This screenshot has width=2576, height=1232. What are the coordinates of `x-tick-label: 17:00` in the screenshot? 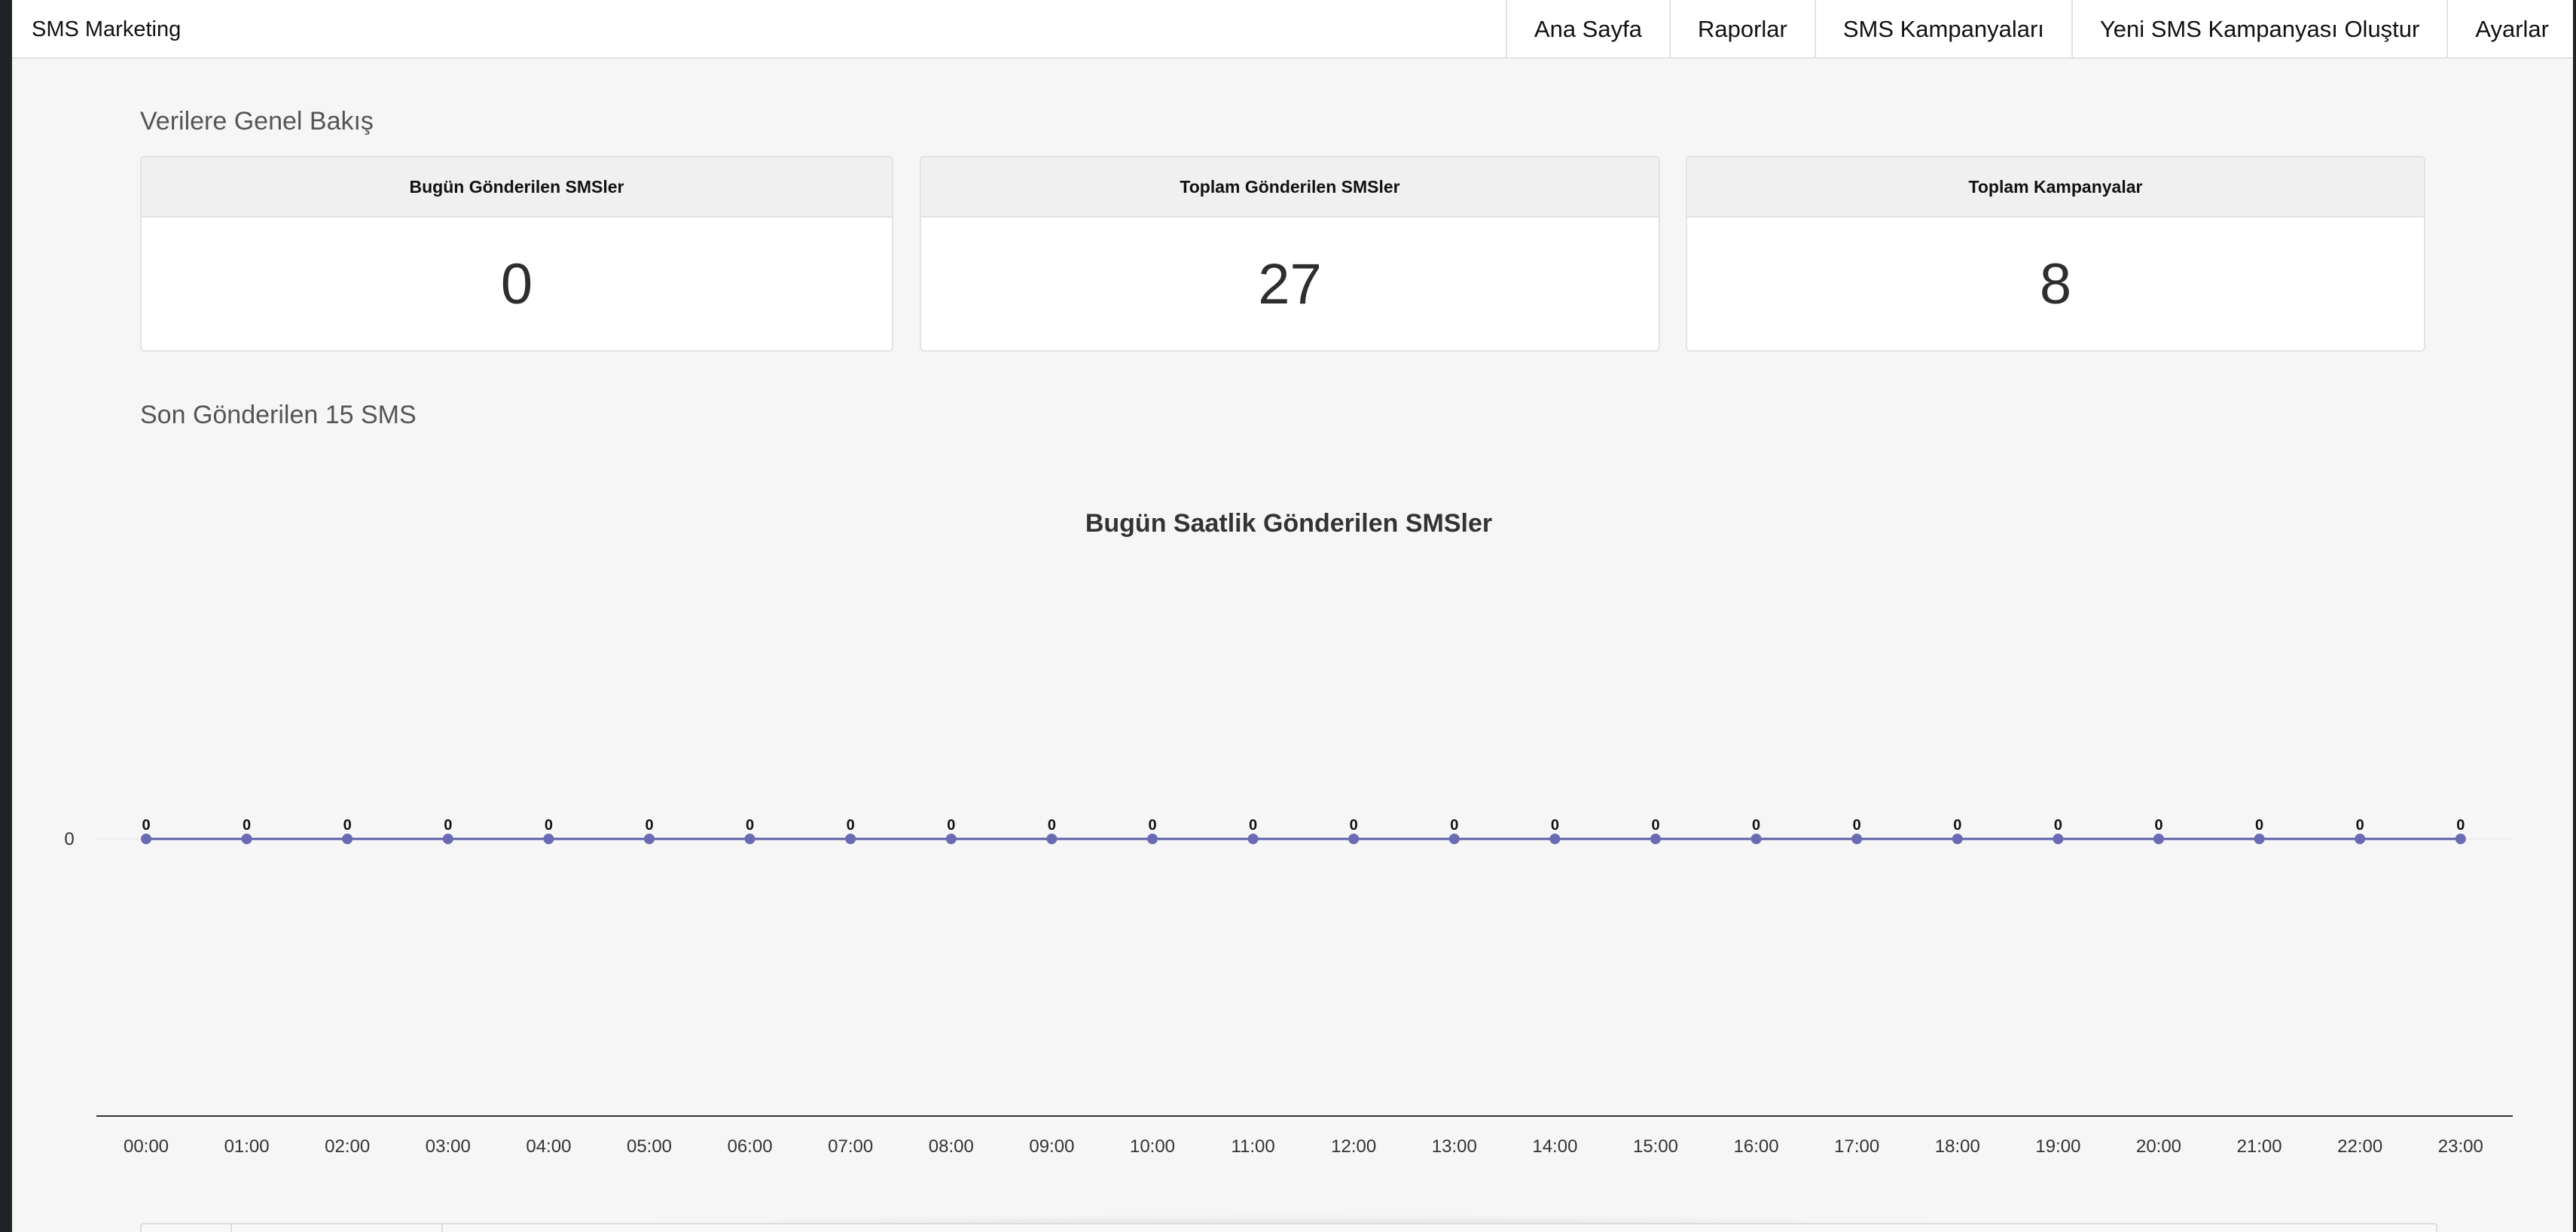 It's located at (1857, 1146).